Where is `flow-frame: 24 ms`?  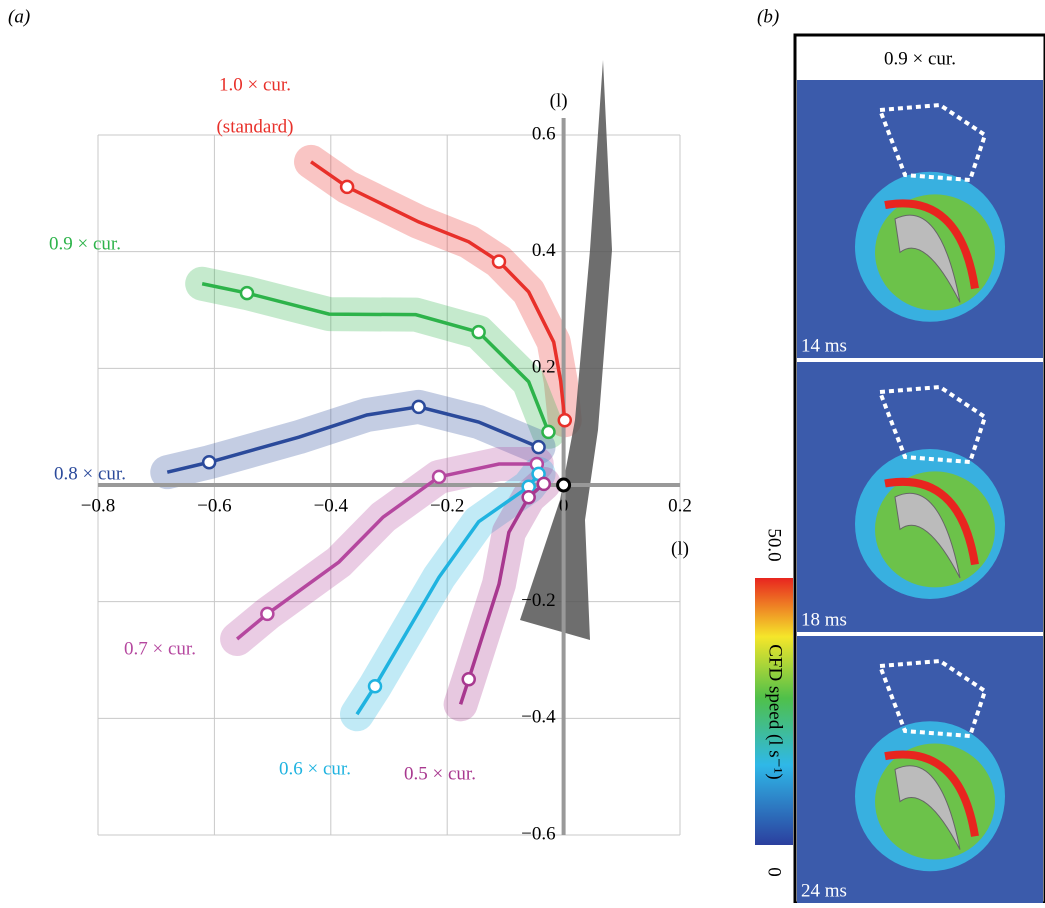 flow-frame: 24 ms is located at coordinates (920, 769).